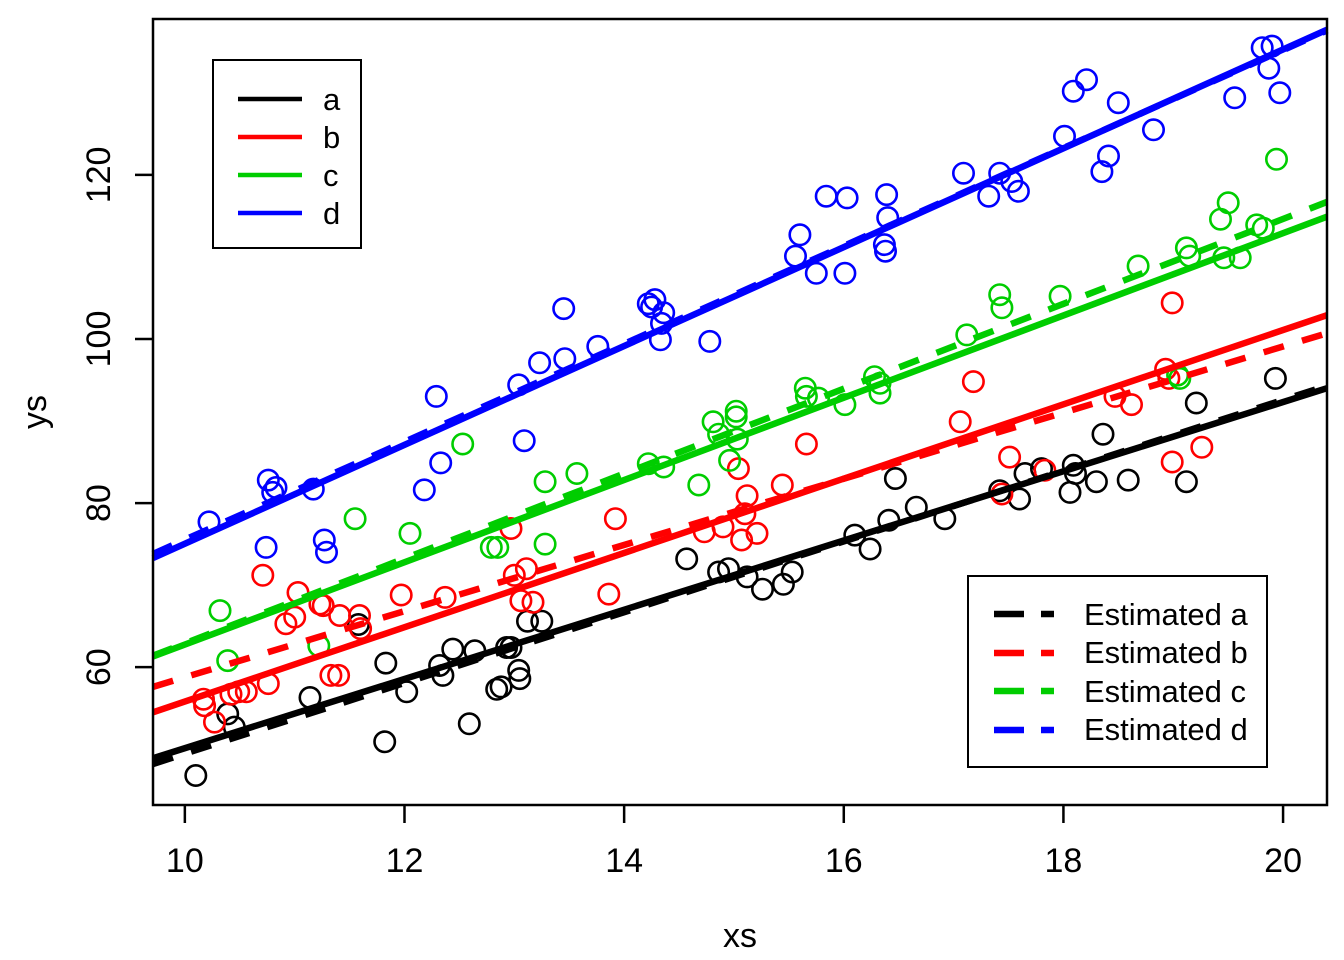  I want to click on legend-item: d, so click(287, 213).